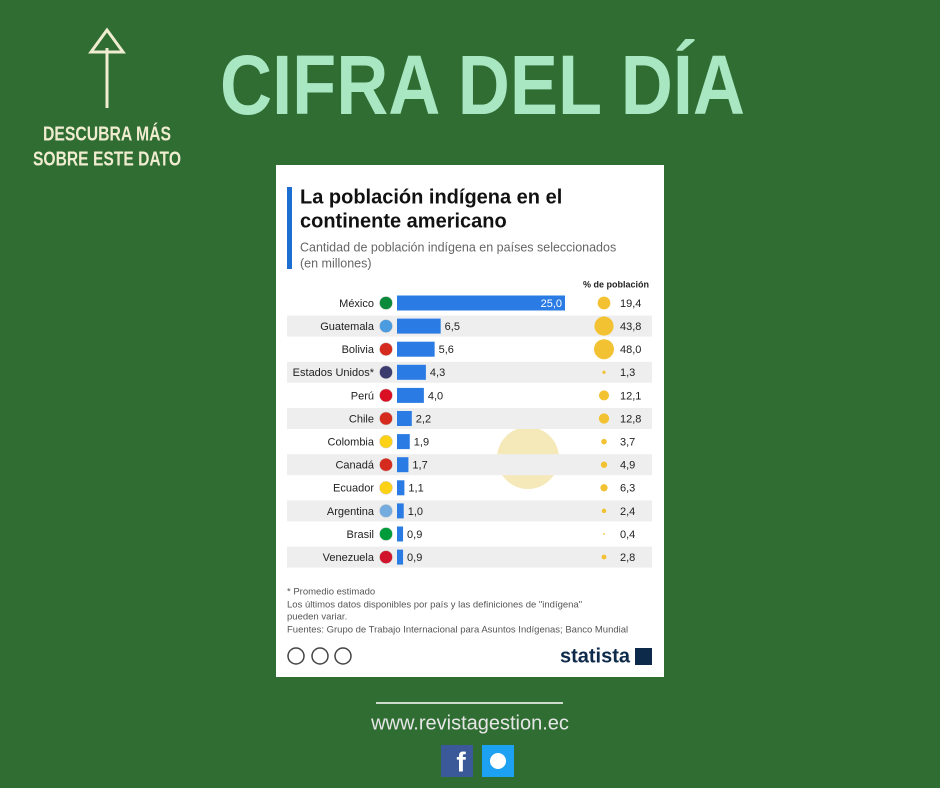 This screenshot has height=788, width=940. What do you see at coordinates (627, 373) in the screenshot?
I see `share-label: 1,3` at bounding box center [627, 373].